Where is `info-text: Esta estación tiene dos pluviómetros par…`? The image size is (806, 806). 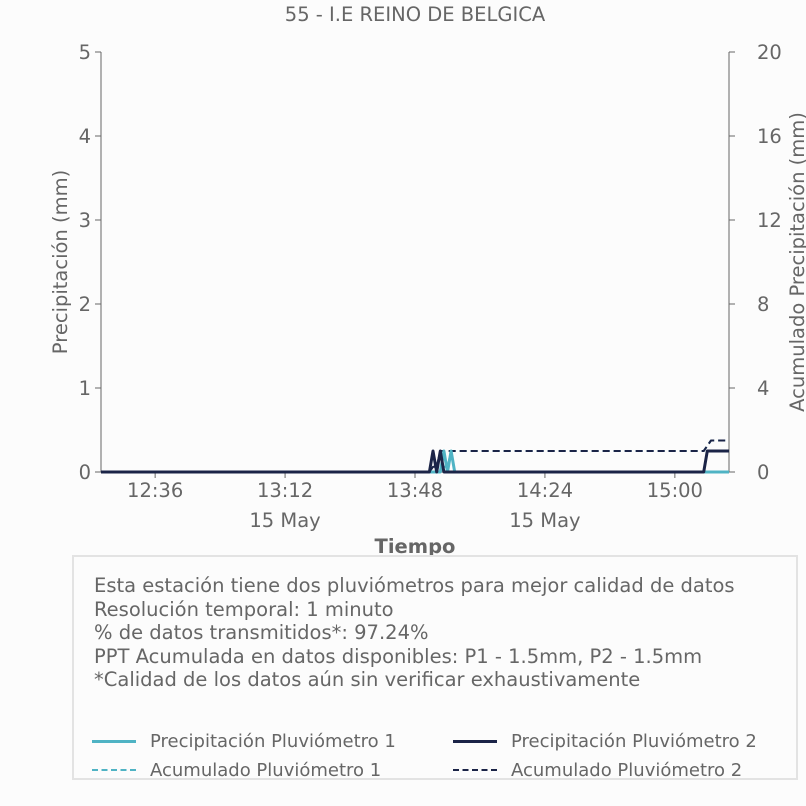
info-text: Esta estación tiene dos pluviómetros par… is located at coordinates (414, 633).